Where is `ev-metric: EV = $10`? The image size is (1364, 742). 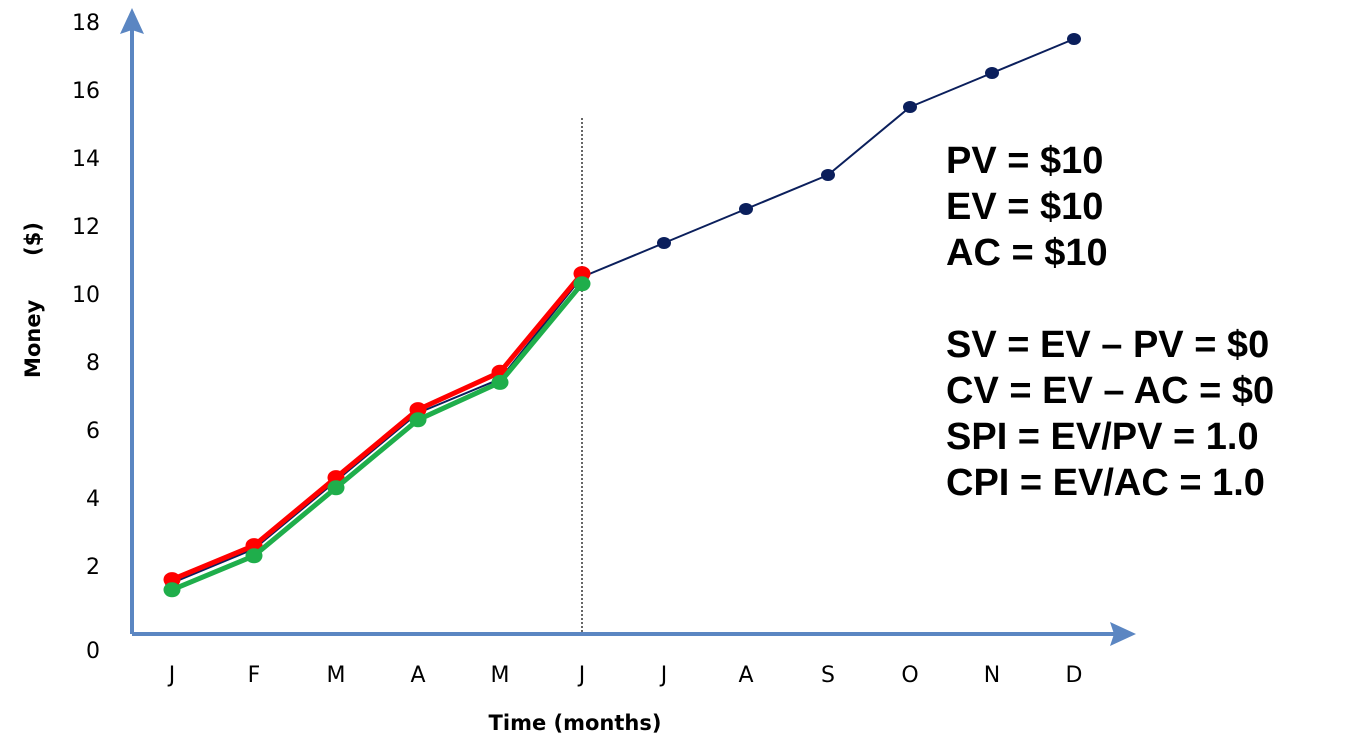 ev-metric: EV = $10 is located at coordinates (1025, 207).